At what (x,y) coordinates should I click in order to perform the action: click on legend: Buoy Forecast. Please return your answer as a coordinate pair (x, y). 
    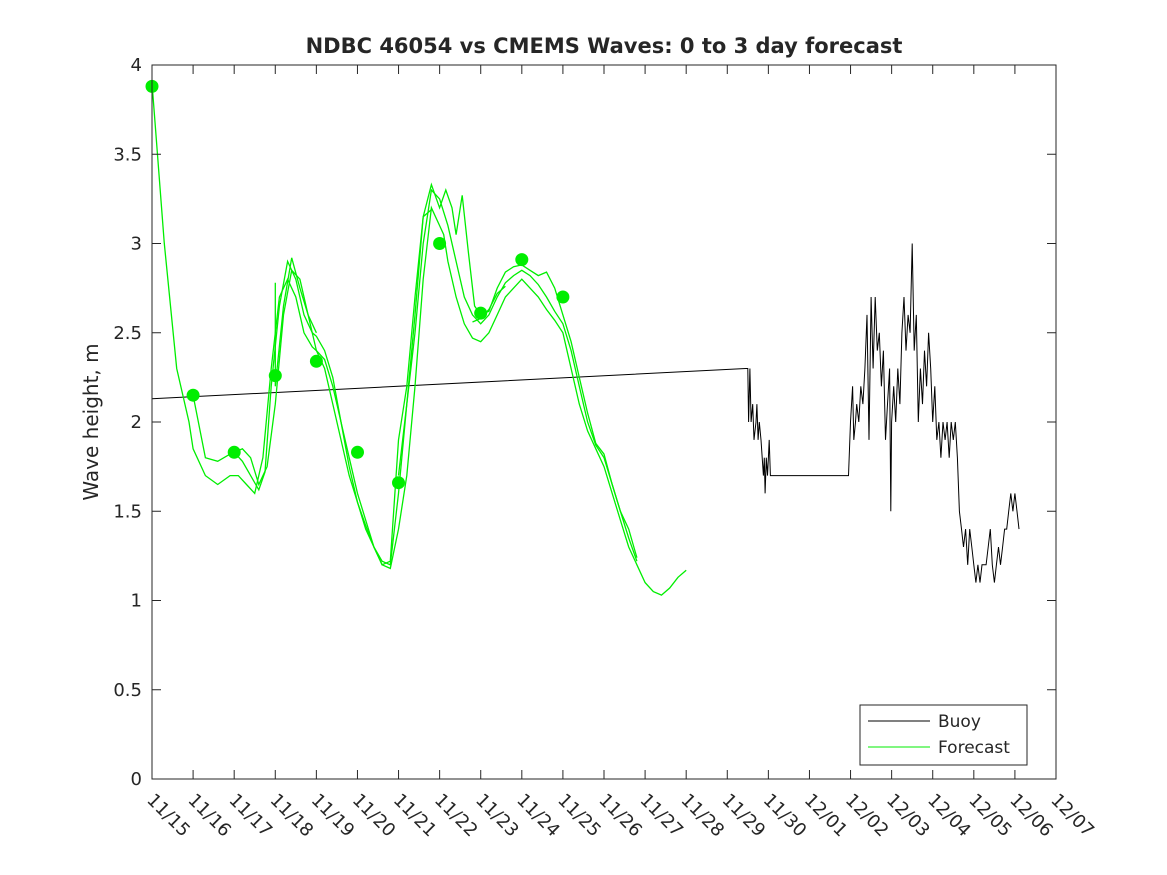
    Looking at the image, I should click on (943, 735).